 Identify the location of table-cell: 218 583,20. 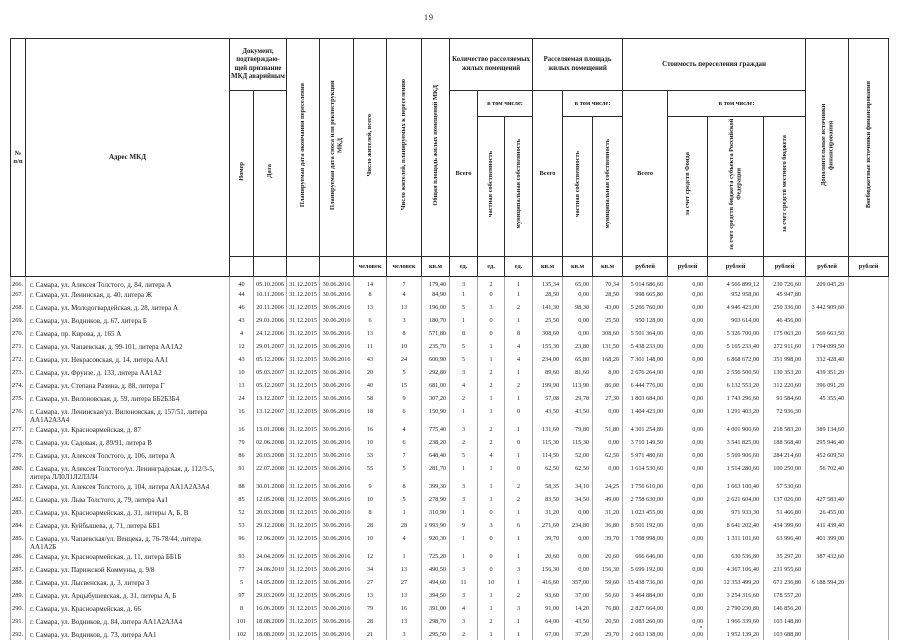
(785, 432).